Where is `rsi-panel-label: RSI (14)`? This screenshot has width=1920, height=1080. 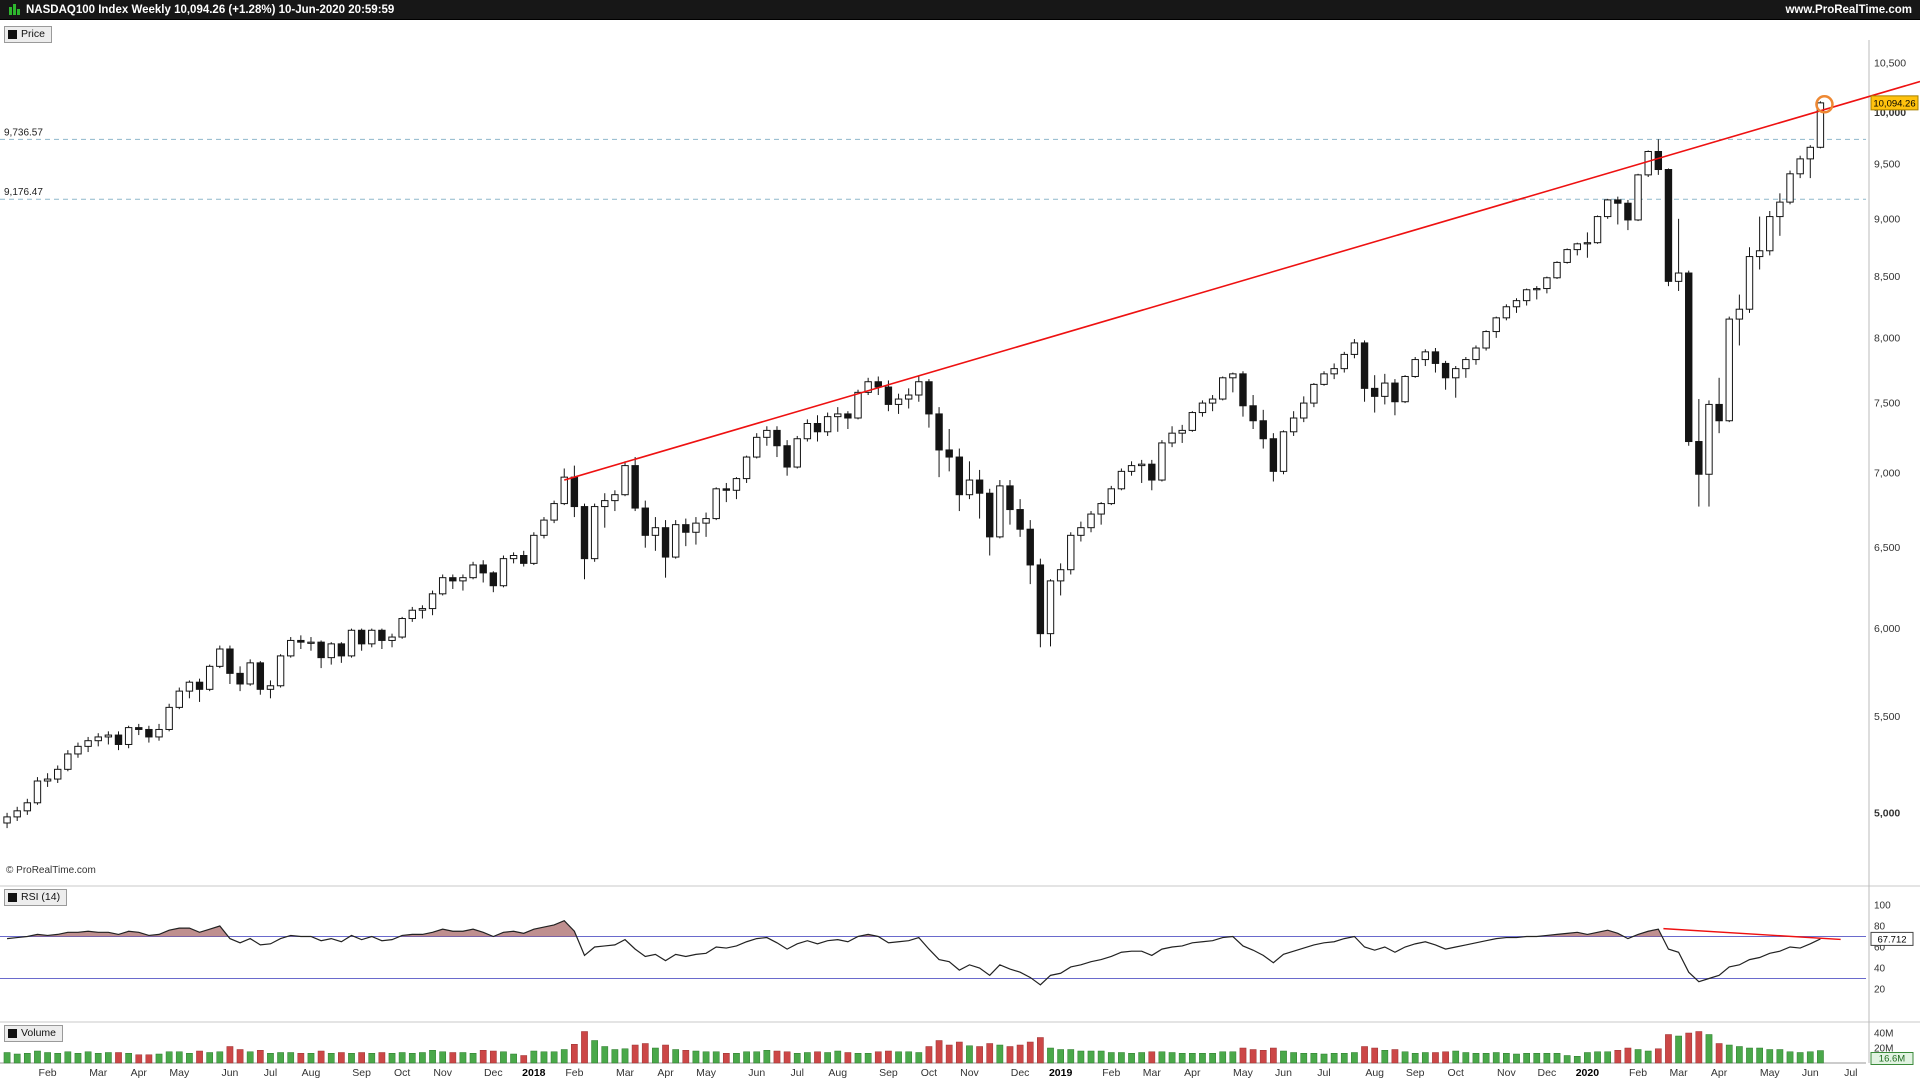 rsi-panel-label: RSI (14) is located at coordinates (41, 897).